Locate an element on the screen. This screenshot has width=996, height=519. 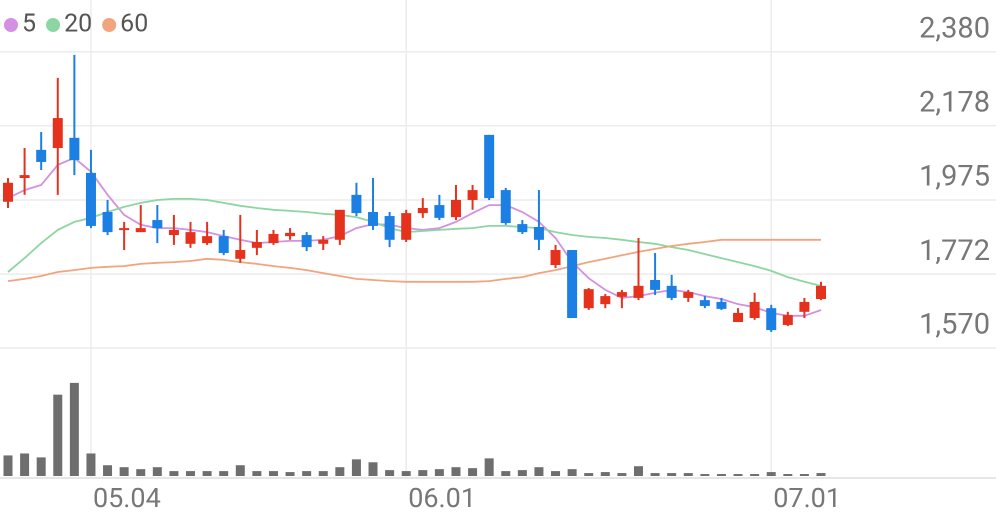
moving-average-line is located at coordinates (414, 242).